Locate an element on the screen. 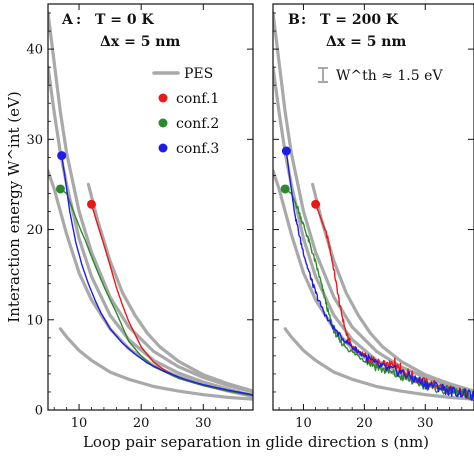 This screenshot has width=474, height=463. threshold-annotation: W^th ≈ 1.5 eV is located at coordinates (380, 75).